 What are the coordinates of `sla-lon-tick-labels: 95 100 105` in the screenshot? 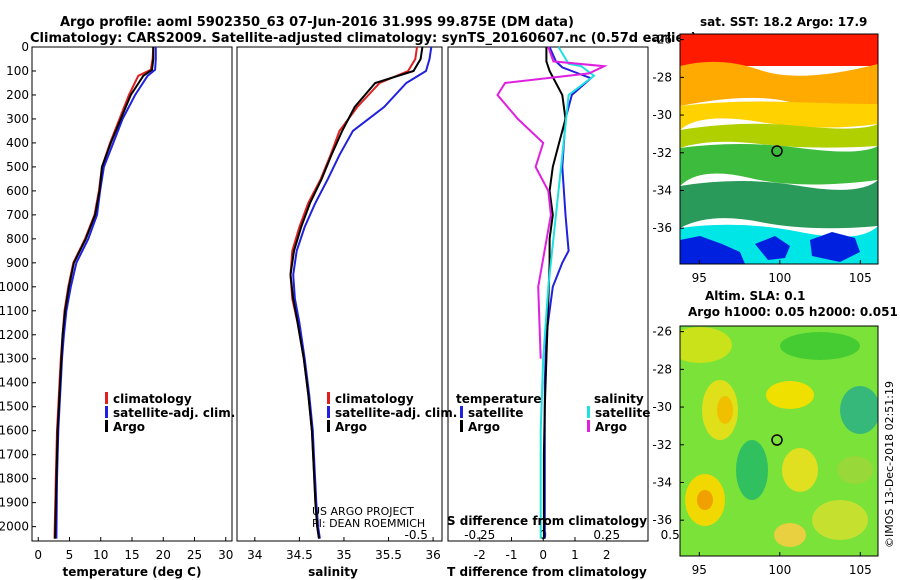 It's located at (782, 564).